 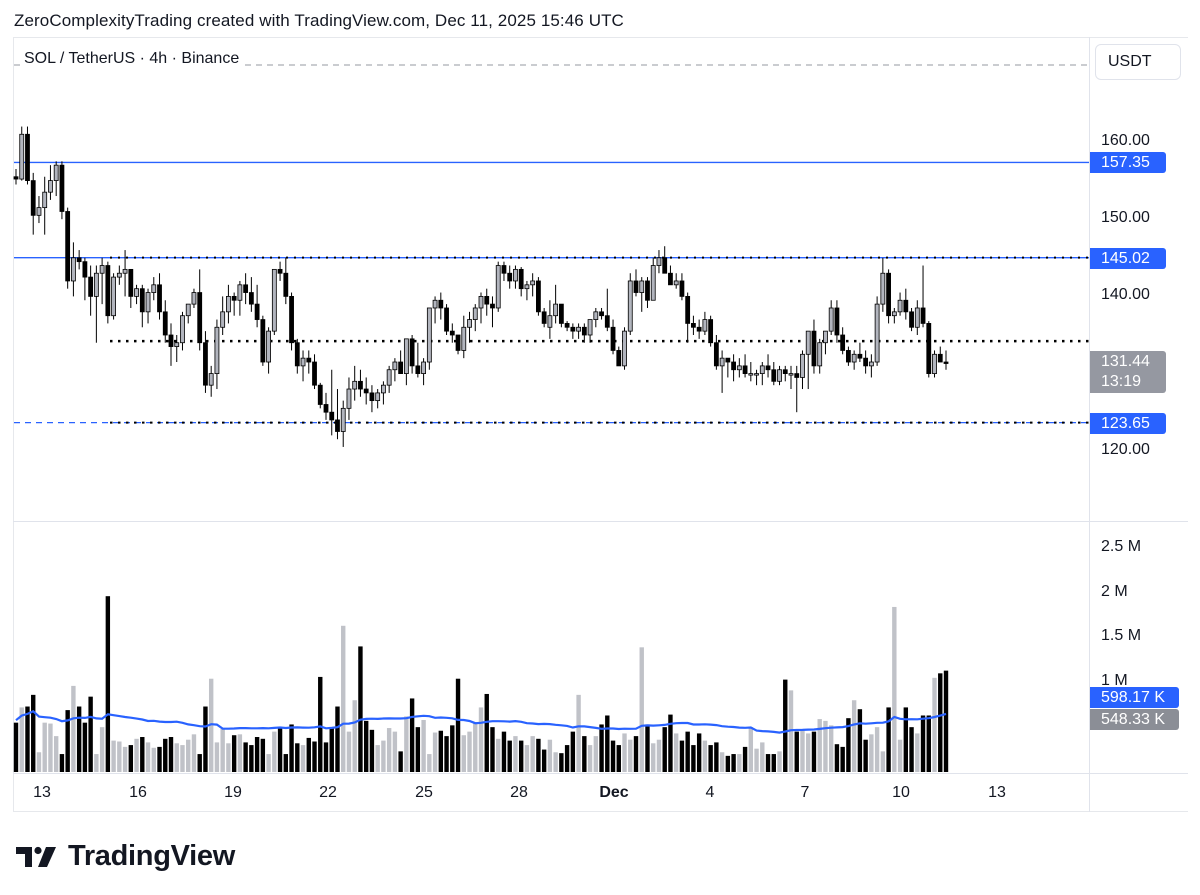 What do you see at coordinates (1089, 424) in the screenshot?
I see `price-scale-divider` at bounding box center [1089, 424].